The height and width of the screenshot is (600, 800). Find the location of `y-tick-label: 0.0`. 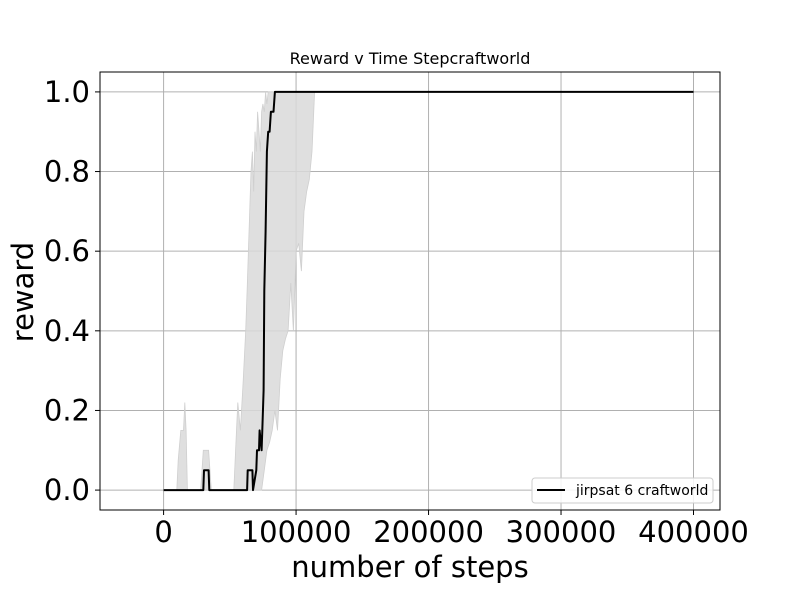

y-tick-label: 0.0 is located at coordinates (67, 490).